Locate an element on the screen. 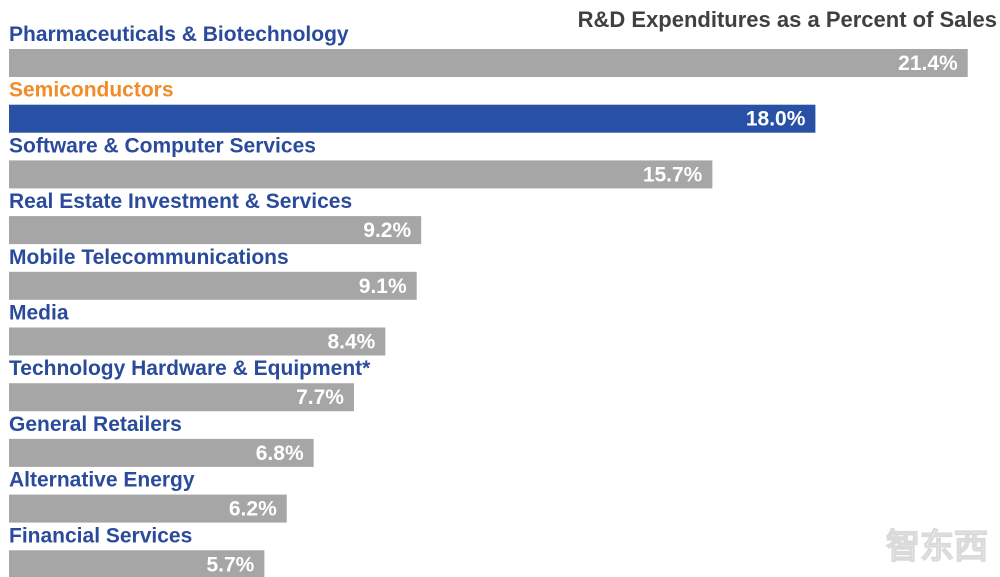  data-label: 6.8% is located at coordinates (280, 453).